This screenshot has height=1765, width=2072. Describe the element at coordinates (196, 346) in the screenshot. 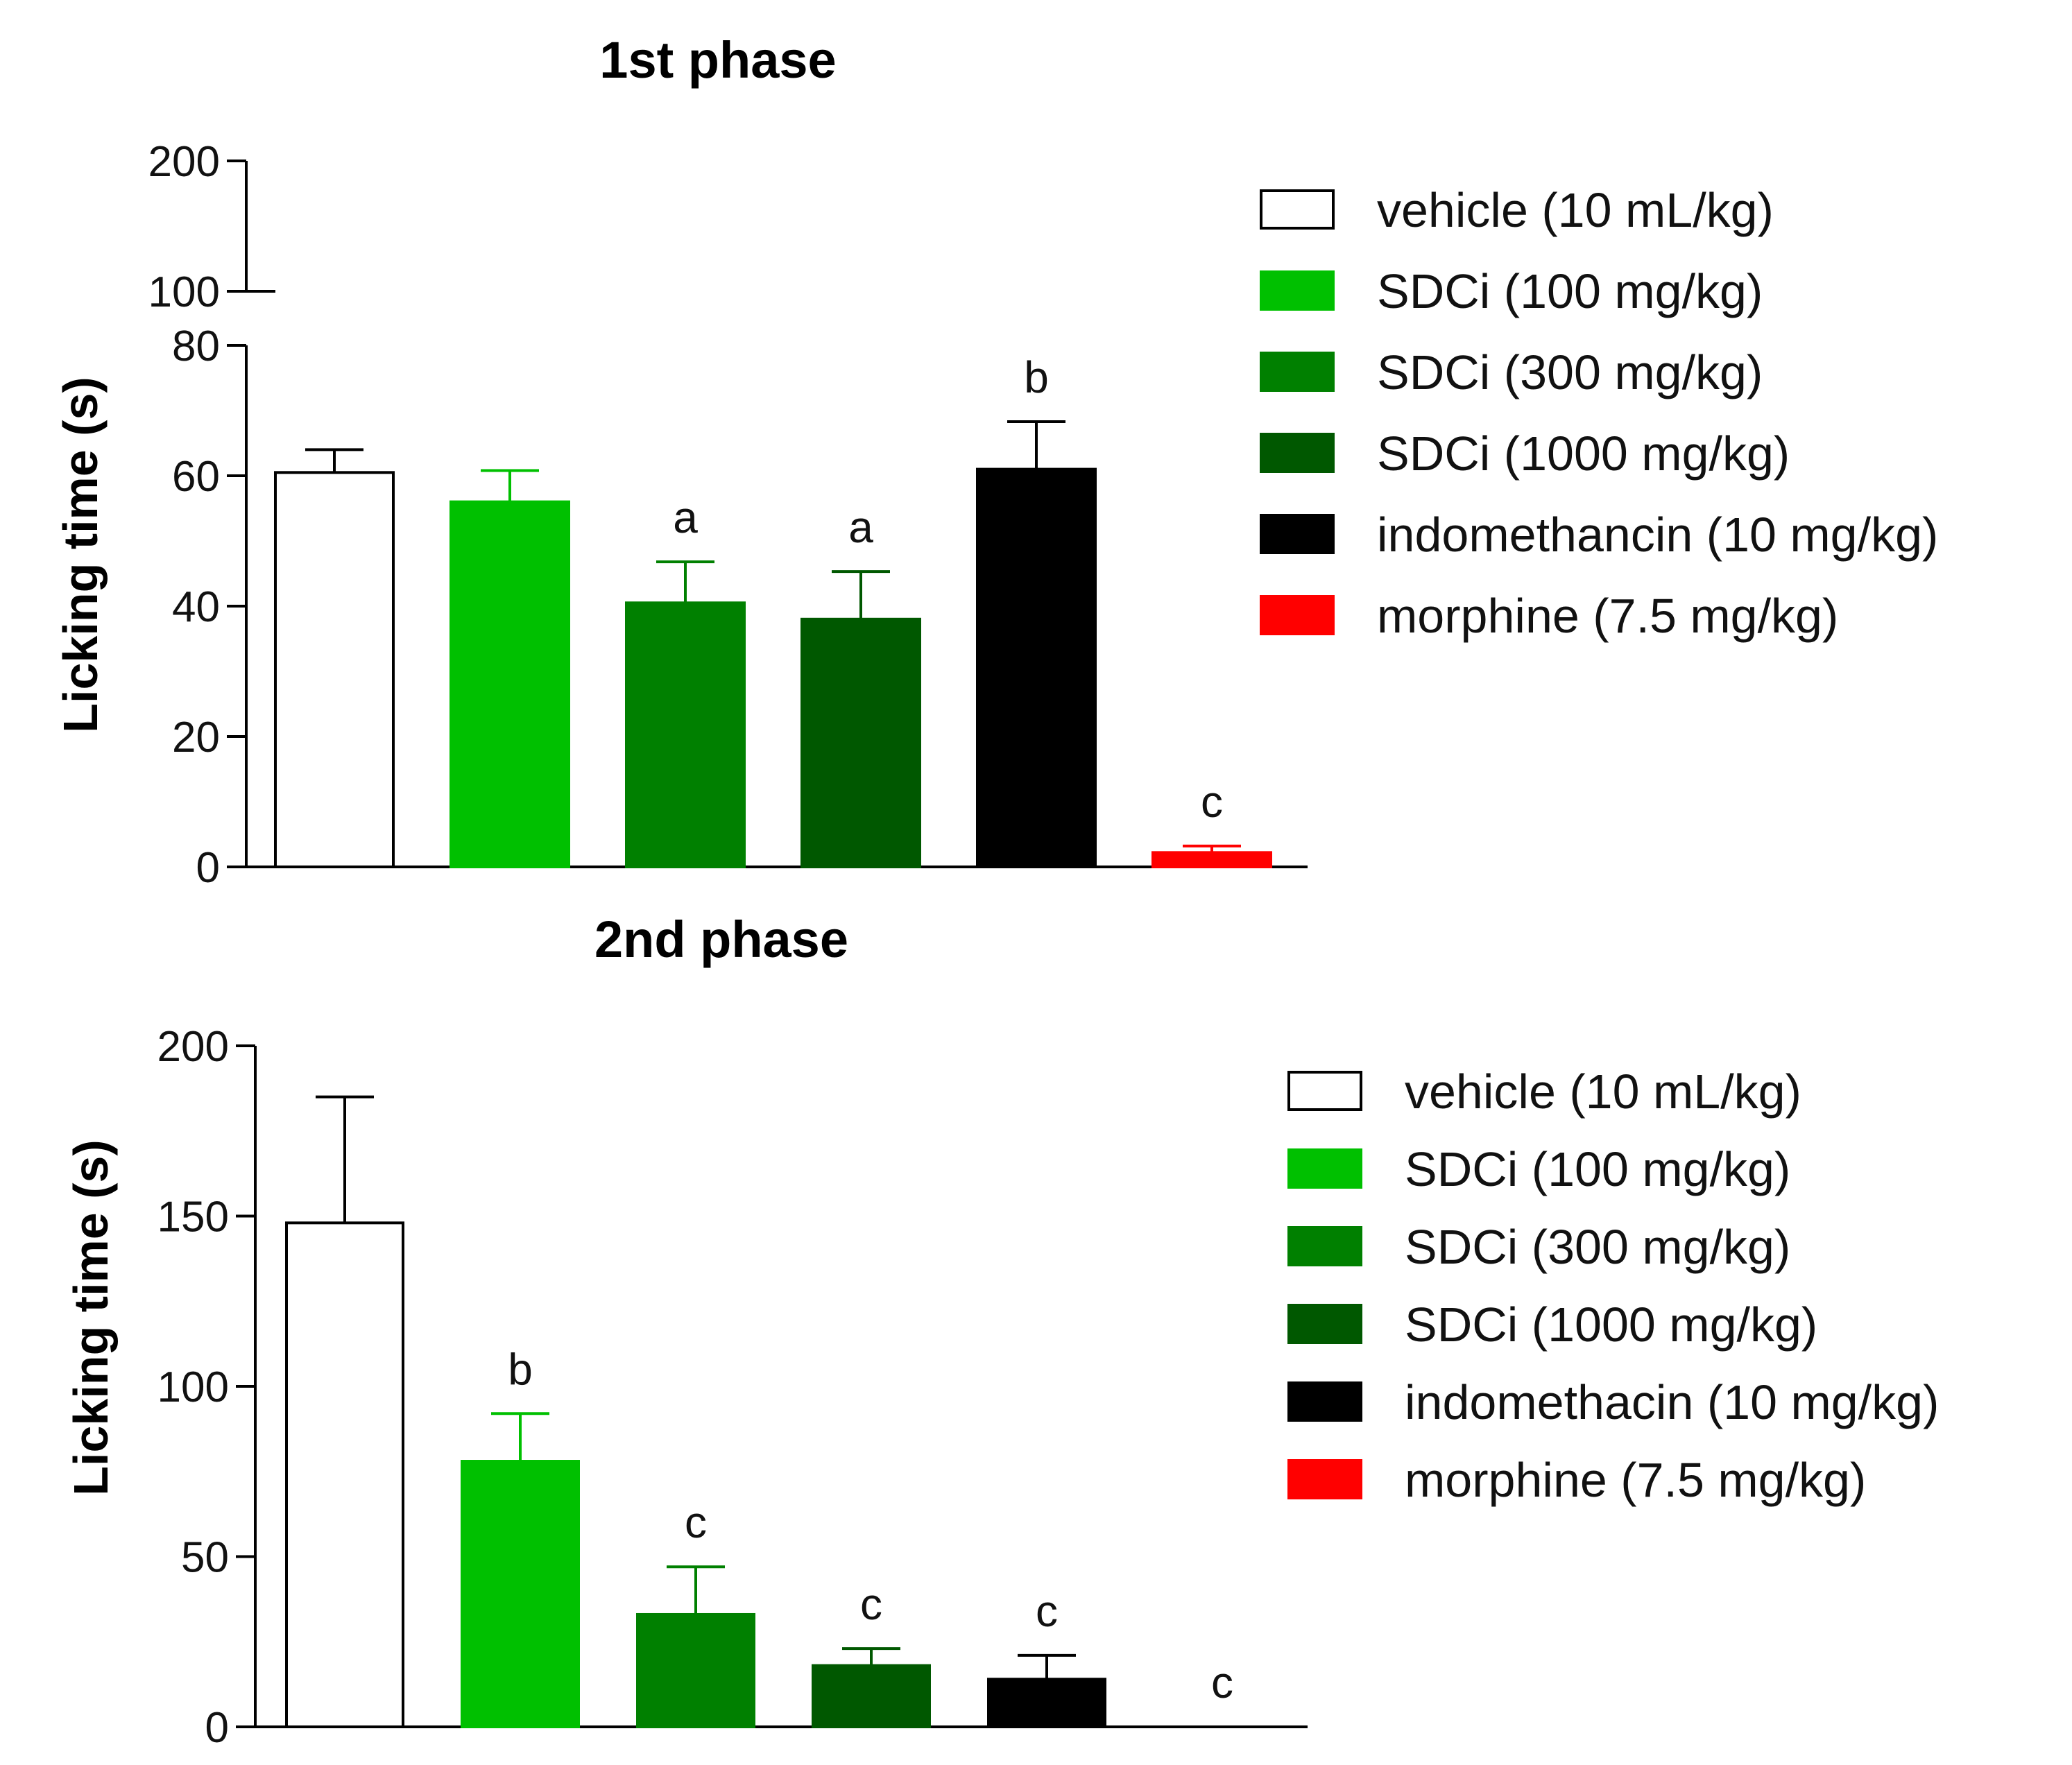

I see `y-tick-label: 80` at that location.